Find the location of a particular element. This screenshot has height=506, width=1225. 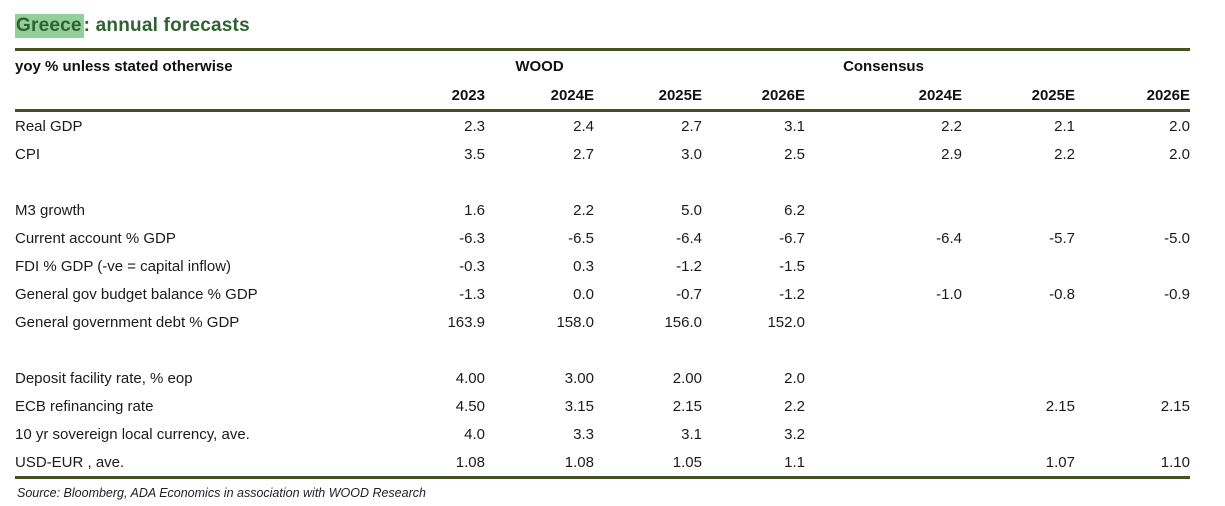

cell-value: 1.05 is located at coordinates (648, 463).